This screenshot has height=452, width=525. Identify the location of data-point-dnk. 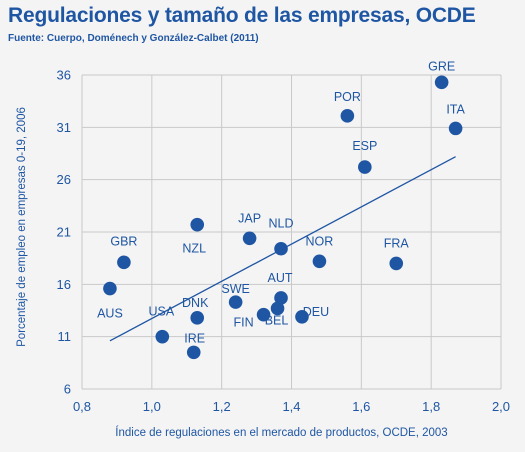
(197, 318).